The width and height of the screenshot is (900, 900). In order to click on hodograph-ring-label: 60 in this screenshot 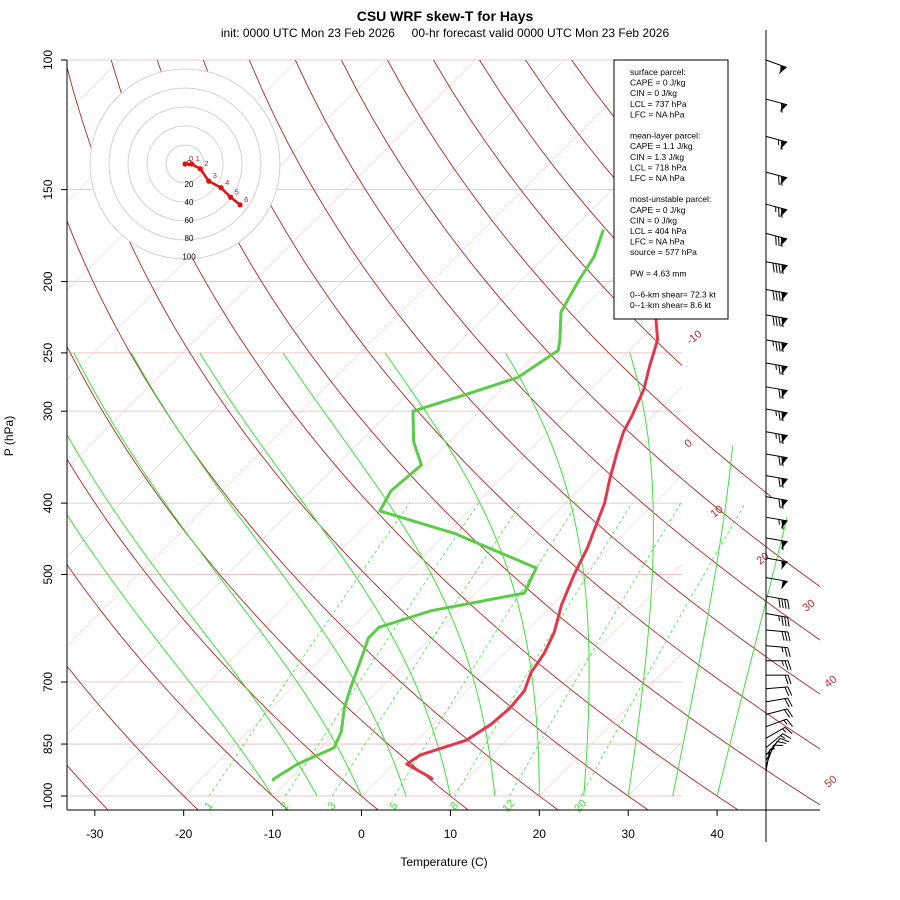, I will do `click(189, 220)`.